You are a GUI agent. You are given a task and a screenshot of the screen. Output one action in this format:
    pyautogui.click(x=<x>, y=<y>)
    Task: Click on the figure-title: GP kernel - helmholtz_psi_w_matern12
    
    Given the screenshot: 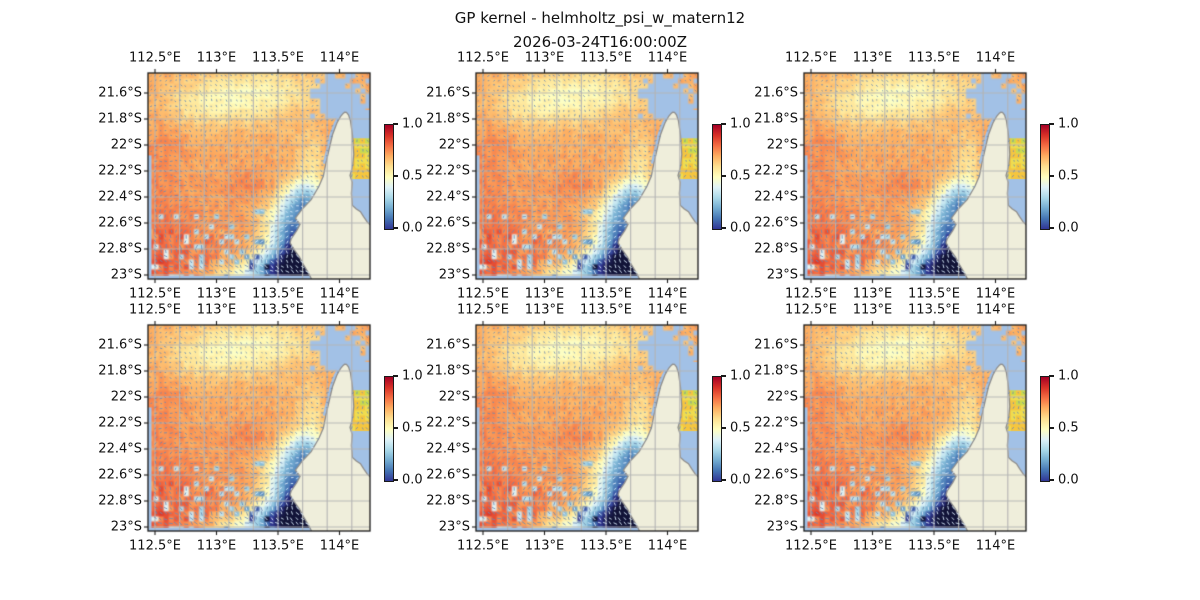 What is the action you would take?
    pyautogui.click(x=600, y=18)
    